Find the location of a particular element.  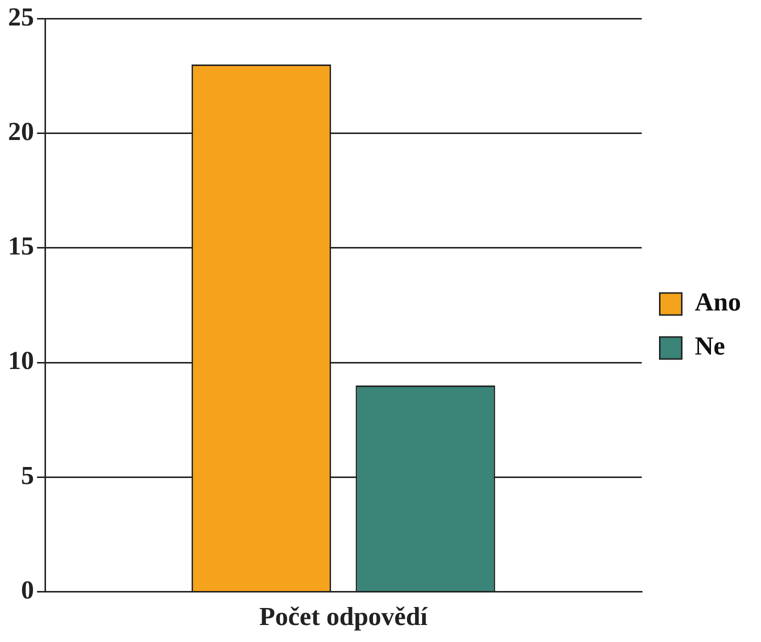

y-tick-label: 15 is located at coordinates (21, 246).